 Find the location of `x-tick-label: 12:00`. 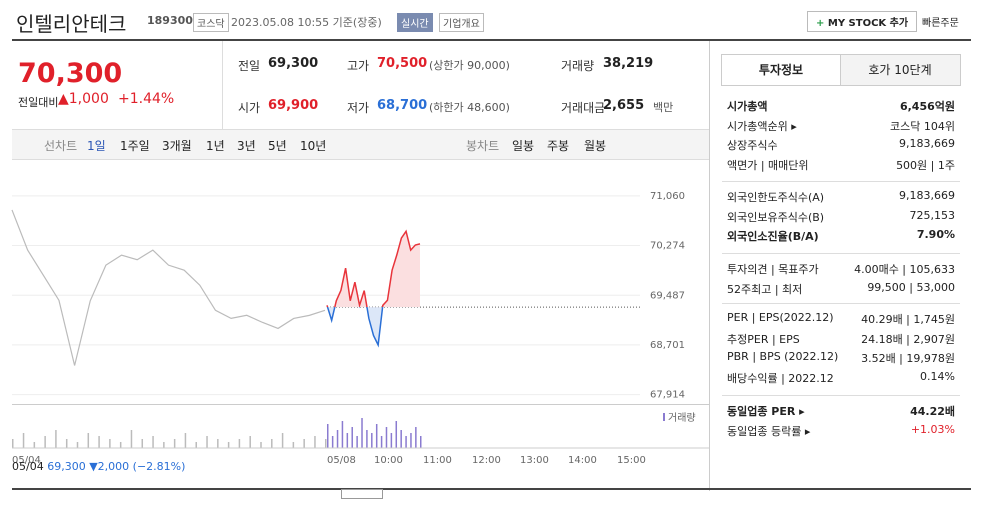

x-tick-label: 12:00 is located at coordinates (486, 460).